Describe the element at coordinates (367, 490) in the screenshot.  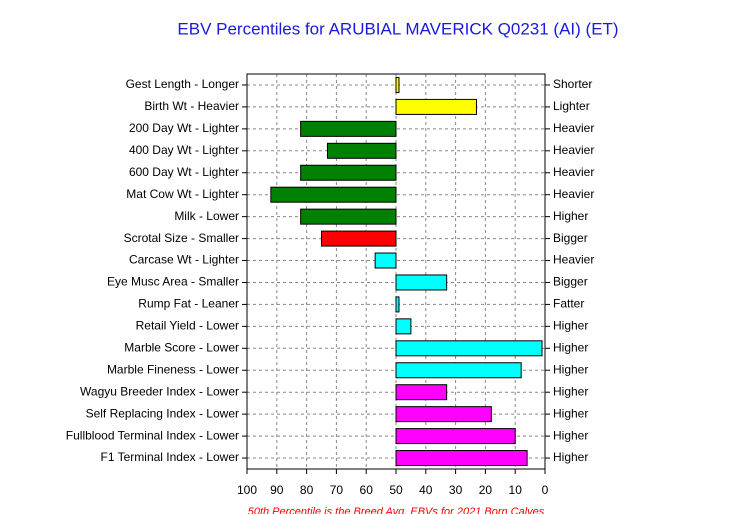
I see `x-tick-label: 60` at that location.